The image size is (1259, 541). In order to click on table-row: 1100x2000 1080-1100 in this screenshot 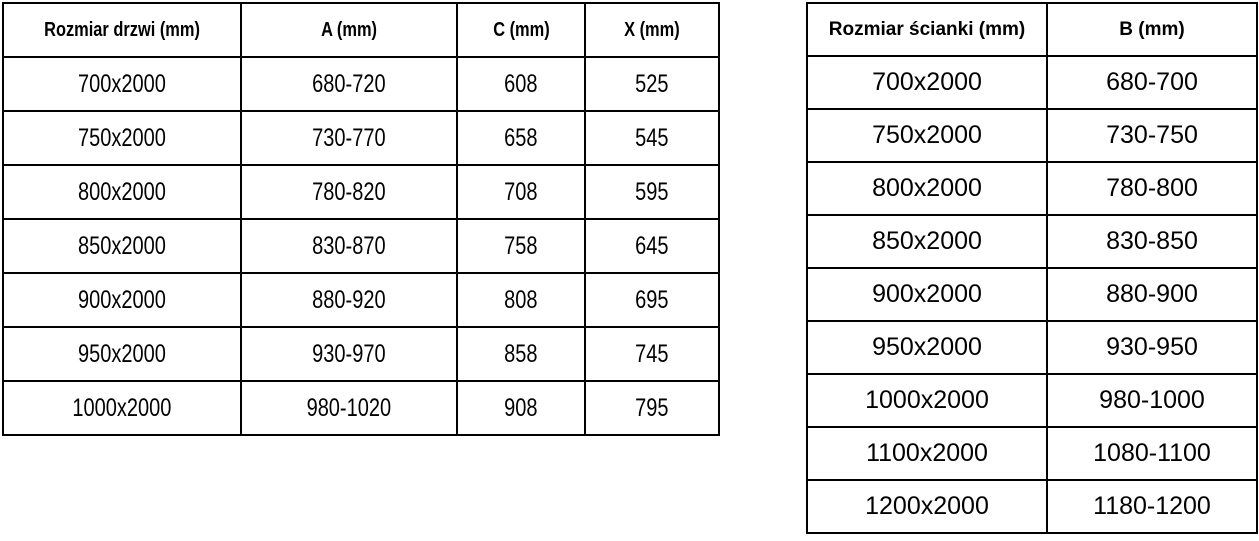, I will do `click(1032, 453)`.